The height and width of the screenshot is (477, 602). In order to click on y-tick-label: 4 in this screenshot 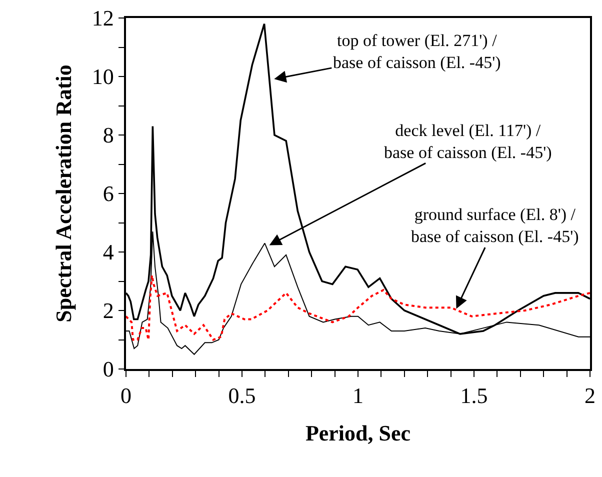, I will do `click(108, 252)`.